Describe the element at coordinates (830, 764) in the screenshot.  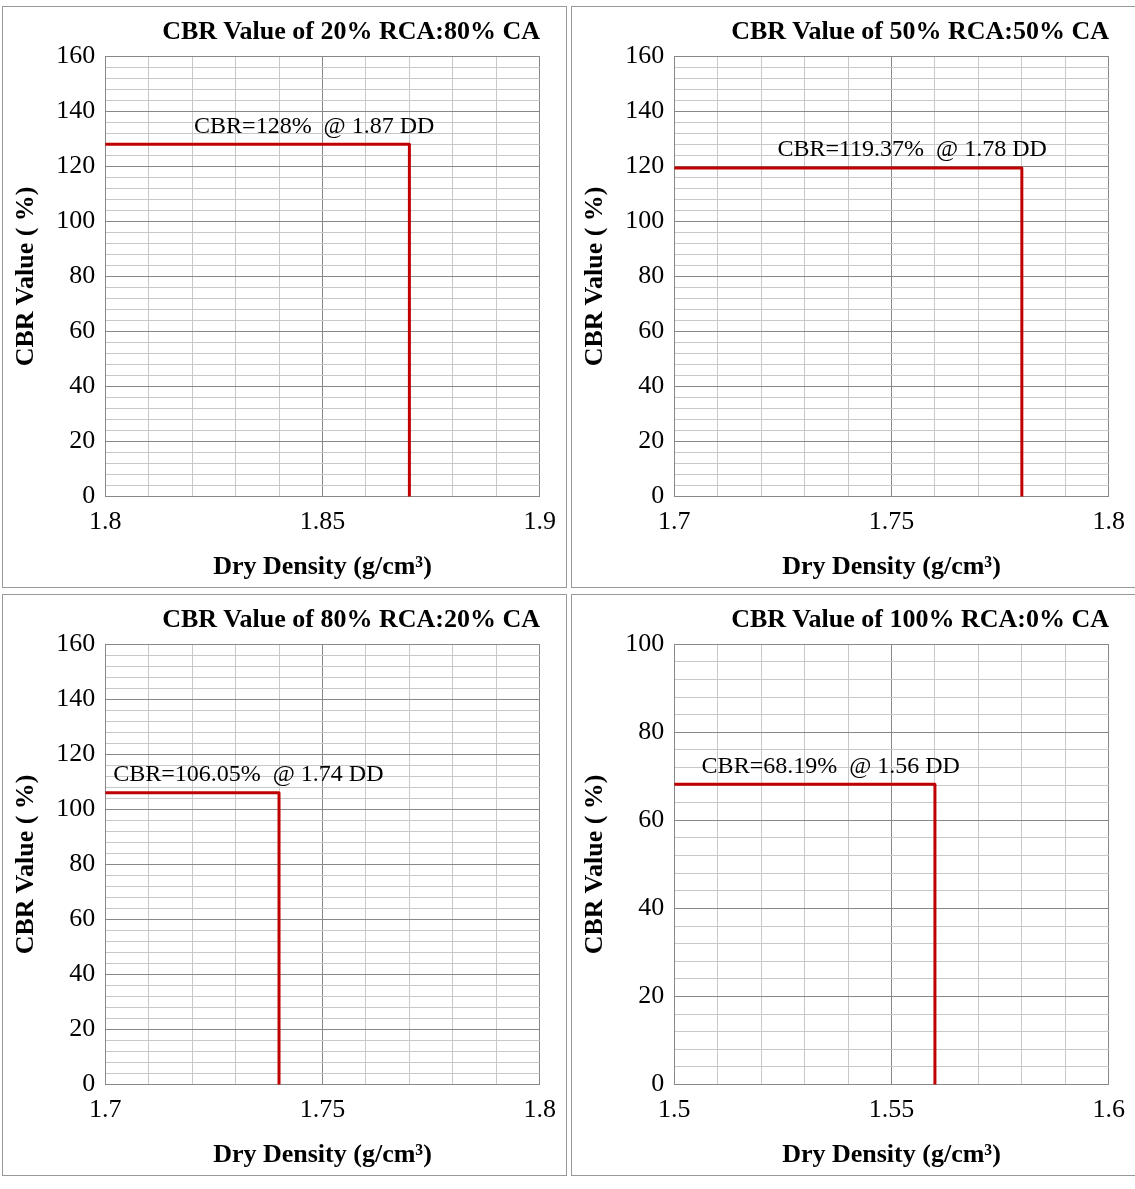
I see `annotation: CBR=68.19% @ 1.56 DD` at that location.